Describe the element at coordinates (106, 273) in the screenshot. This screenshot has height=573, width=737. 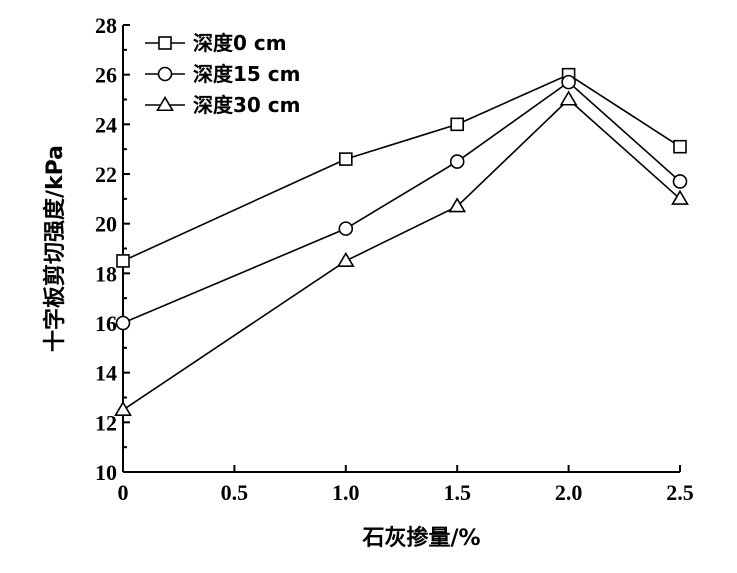
I see `y-tick-label: 18` at that location.